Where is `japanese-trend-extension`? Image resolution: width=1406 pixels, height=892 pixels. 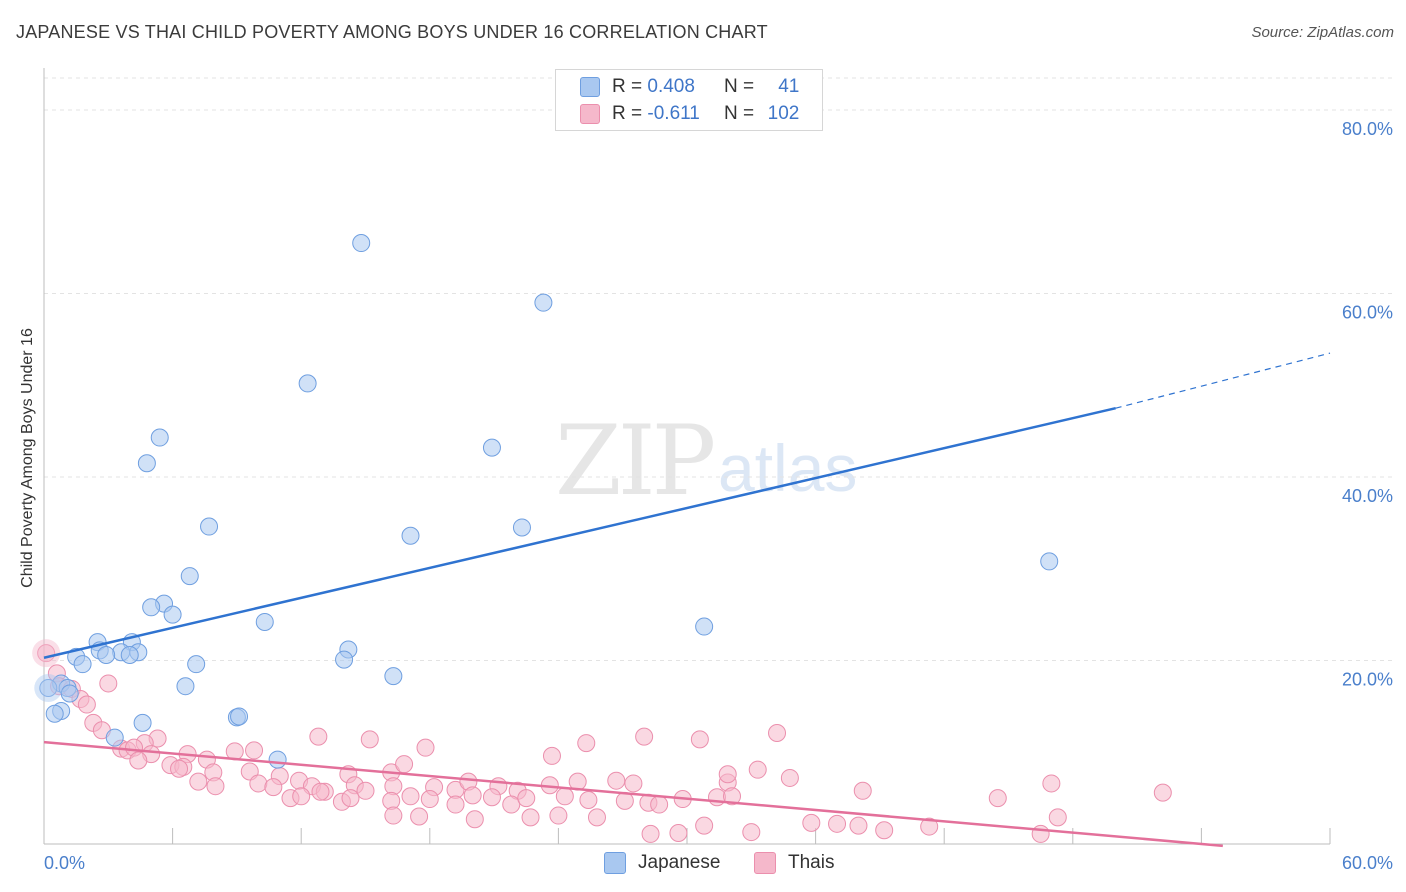
japanese-trend-extension is located at coordinates (1223, 380).